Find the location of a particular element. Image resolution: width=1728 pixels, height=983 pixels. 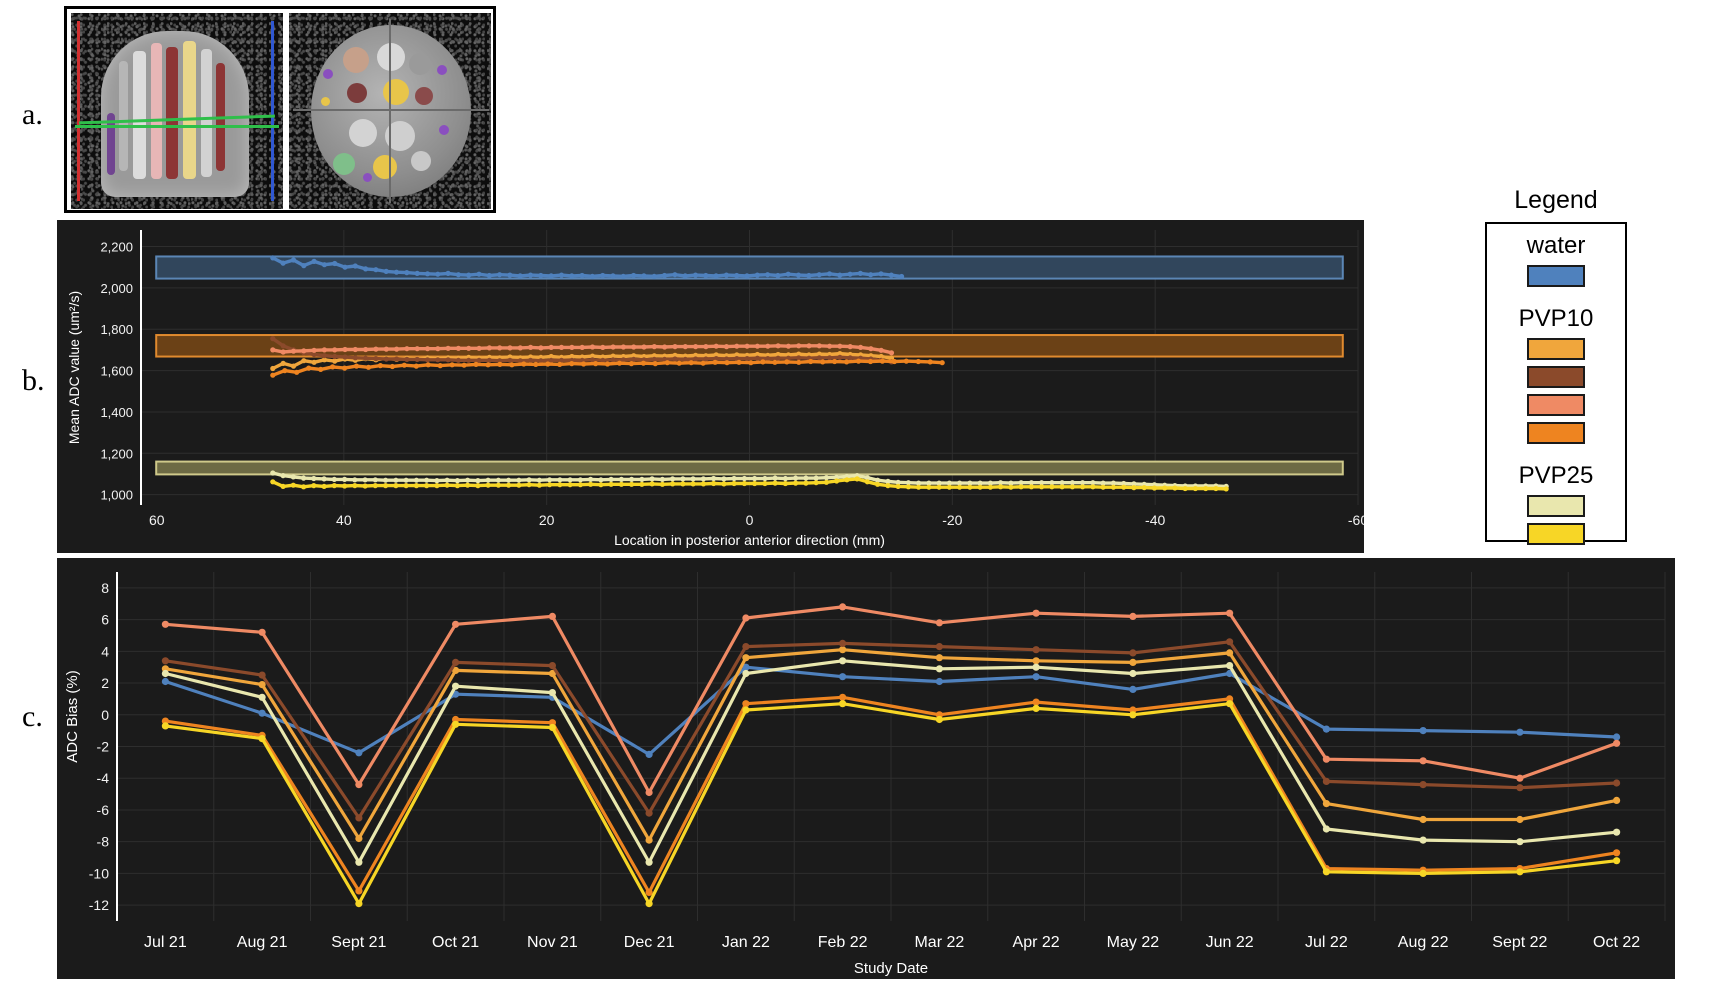

x-tick-label: 0 is located at coordinates (750, 520).